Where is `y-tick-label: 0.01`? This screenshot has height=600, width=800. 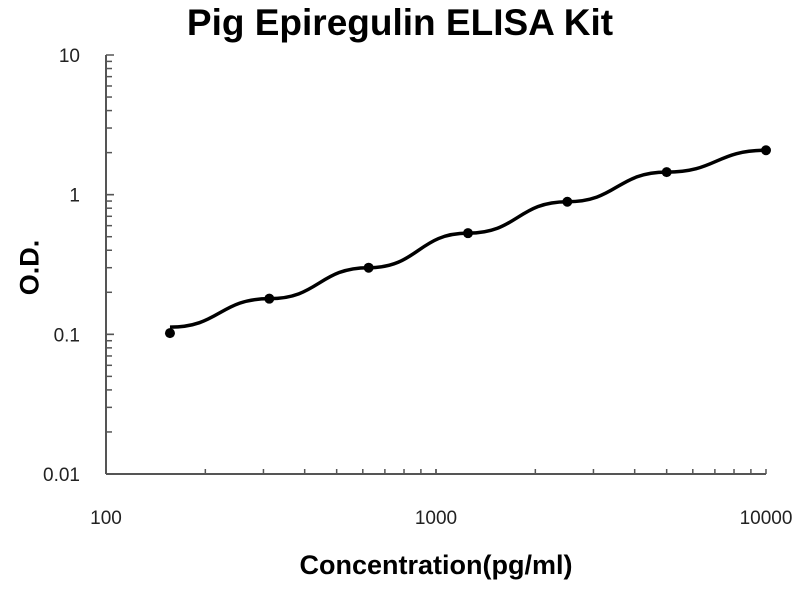 y-tick-label: 0.01 is located at coordinates (61, 475).